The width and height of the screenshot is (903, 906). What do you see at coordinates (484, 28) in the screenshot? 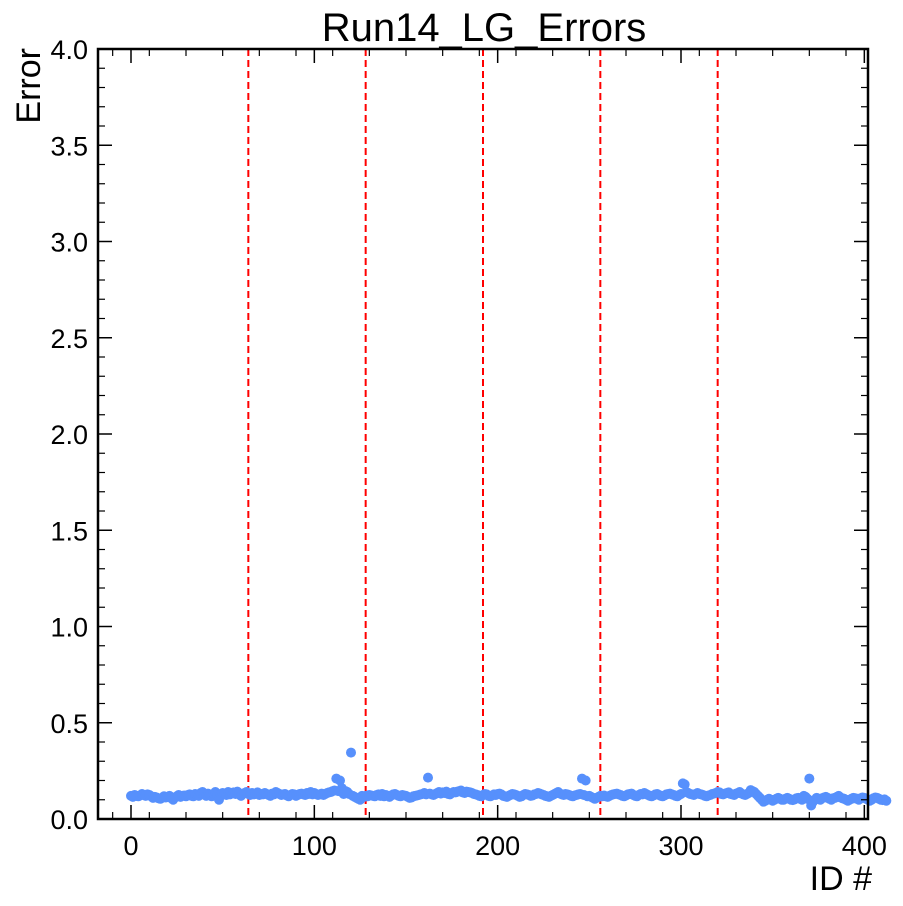
I see `chart-title: Run14_LG_Errors` at bounding box center [484, 28].